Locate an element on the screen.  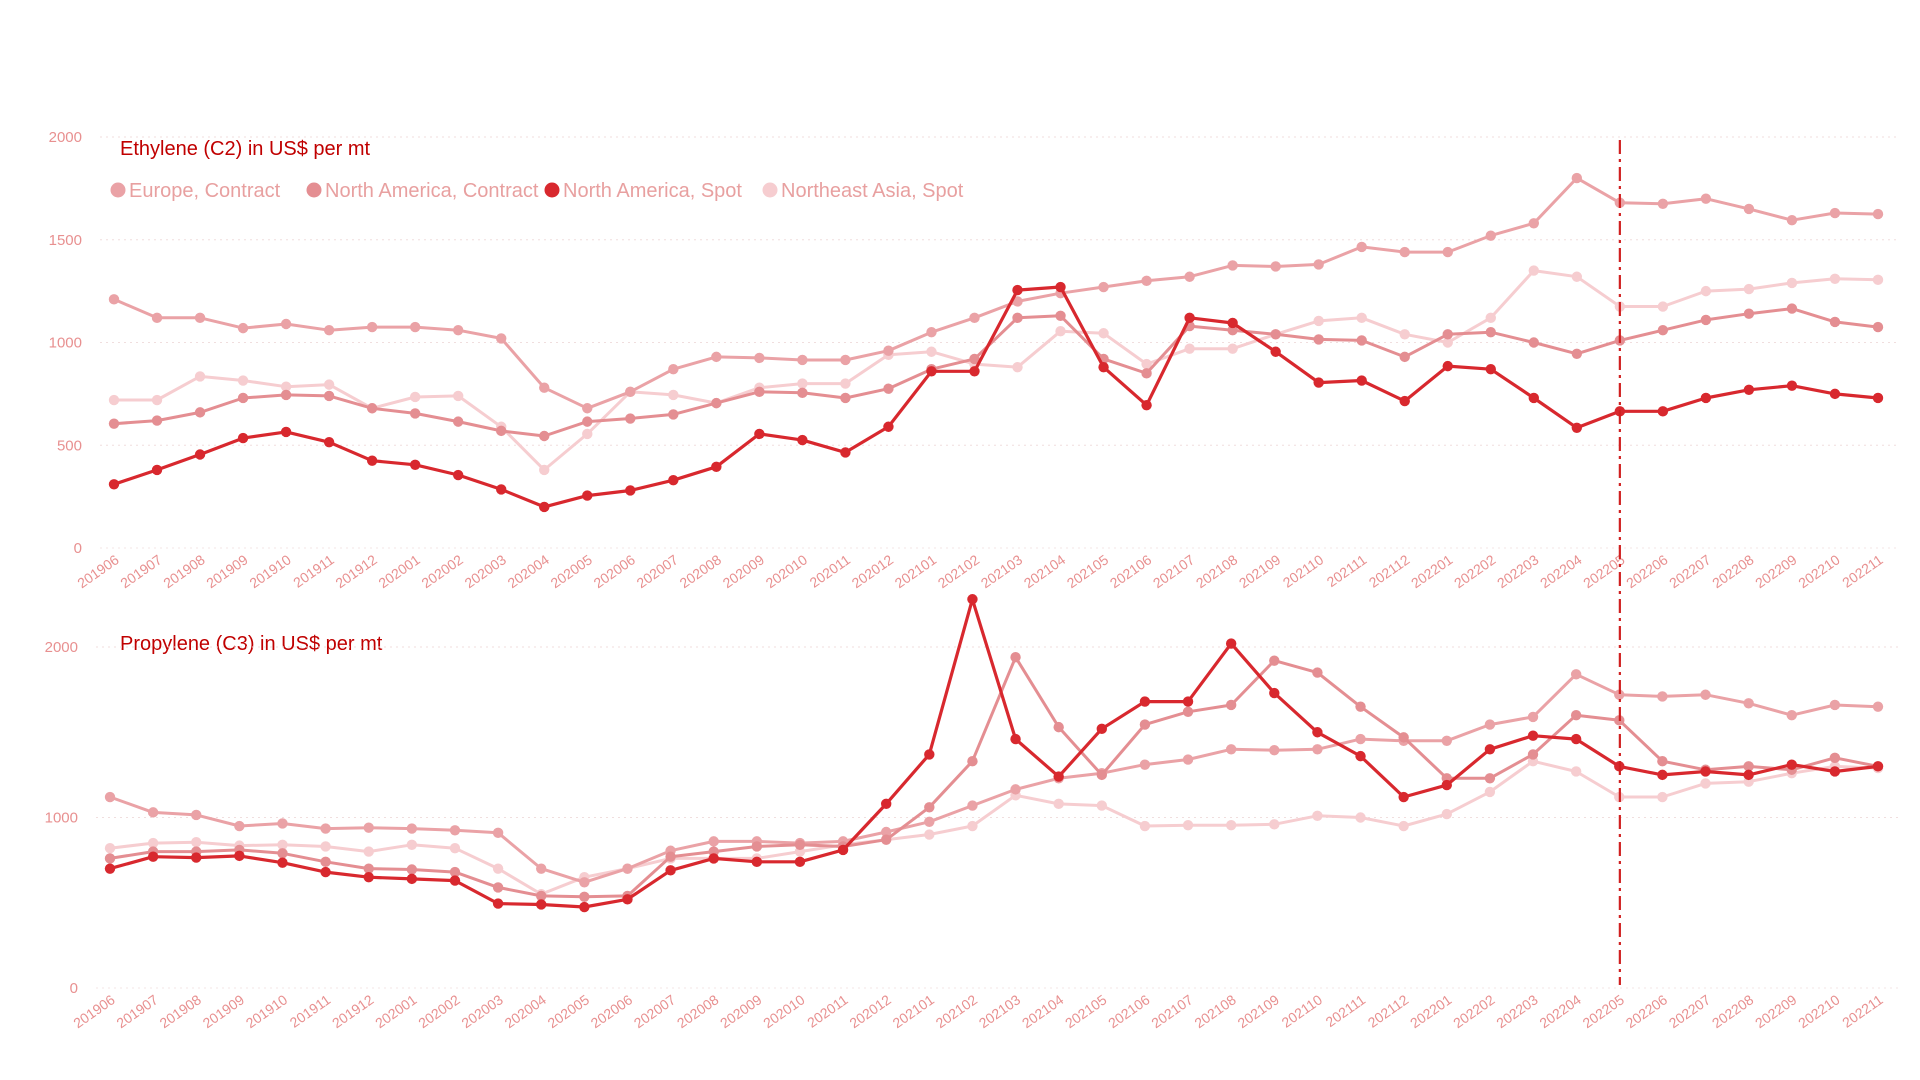
x-tick-label: 202205 is located at coordinates (1604, 1011).